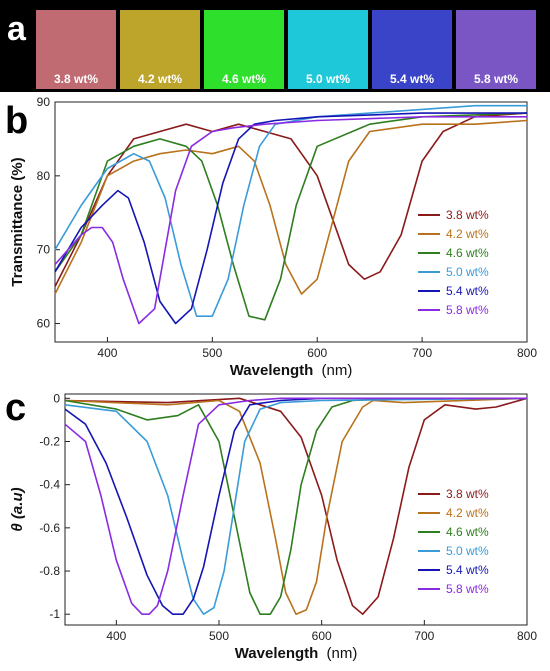  I want to click on swatch-label: 4.2 wt%, so click(160, 79).